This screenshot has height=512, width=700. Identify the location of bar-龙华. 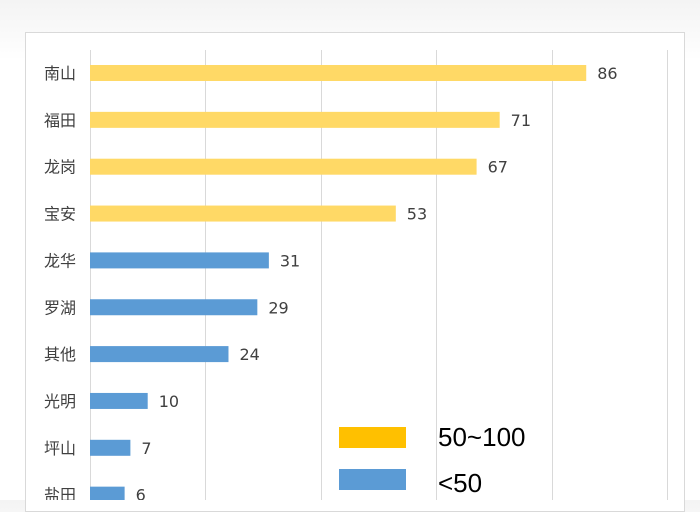
(179, 260).